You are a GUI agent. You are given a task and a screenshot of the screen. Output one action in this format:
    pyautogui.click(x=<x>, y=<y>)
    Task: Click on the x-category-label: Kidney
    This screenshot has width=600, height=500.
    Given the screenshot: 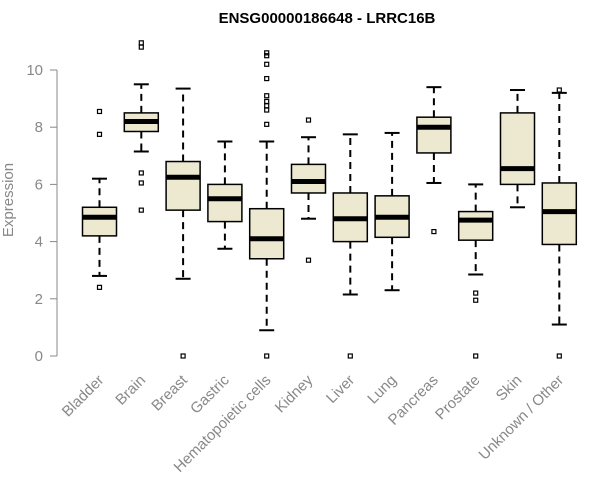 What is the action you would take?
    pyautogui.click(x=294, y=393)
    